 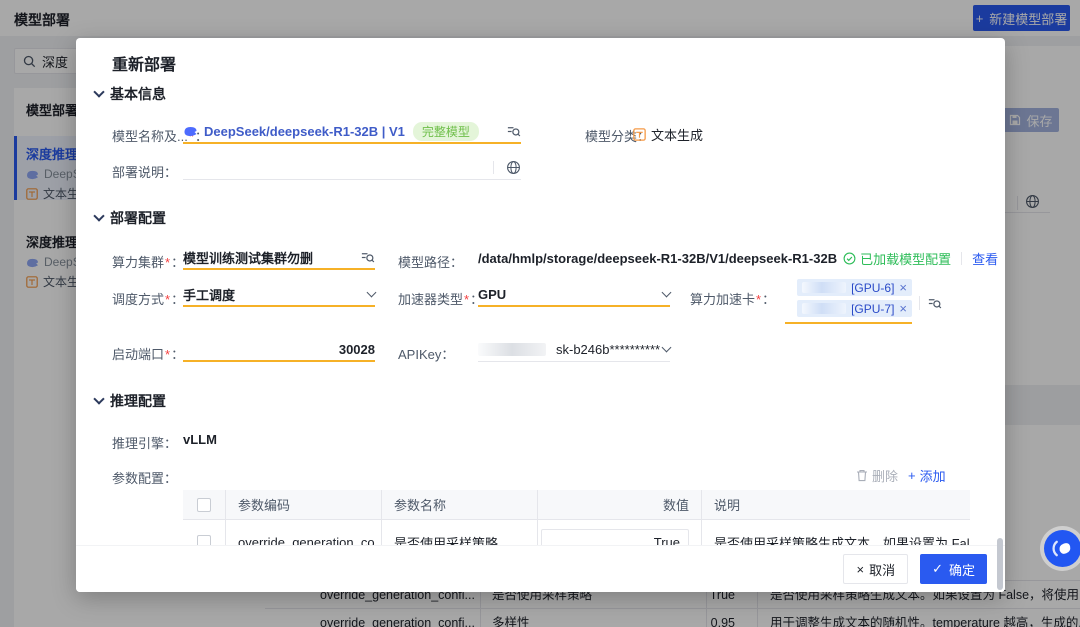 What do you see at coordinates (431, 262) in the screenshot?
I see `model-path-label: 模型路径：` at bounding box center [431, 262].